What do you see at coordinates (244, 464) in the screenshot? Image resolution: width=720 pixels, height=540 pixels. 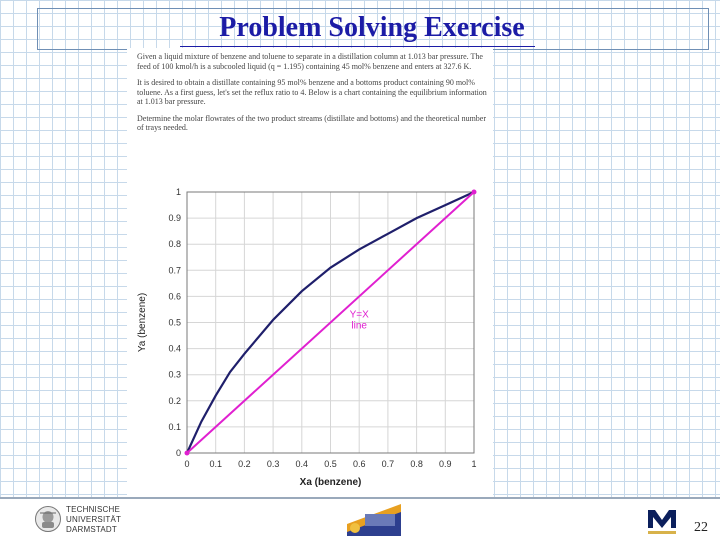 I see `x-tick-label: 0.2` at bounding box center [244, 464].